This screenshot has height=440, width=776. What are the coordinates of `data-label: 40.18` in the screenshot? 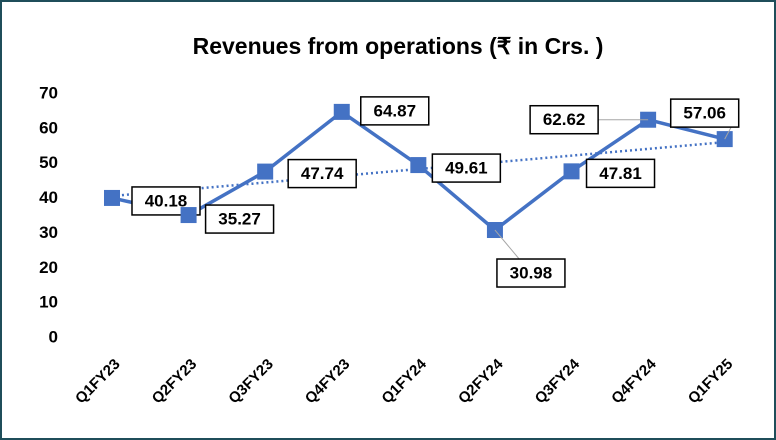 It's located at (166, 200).